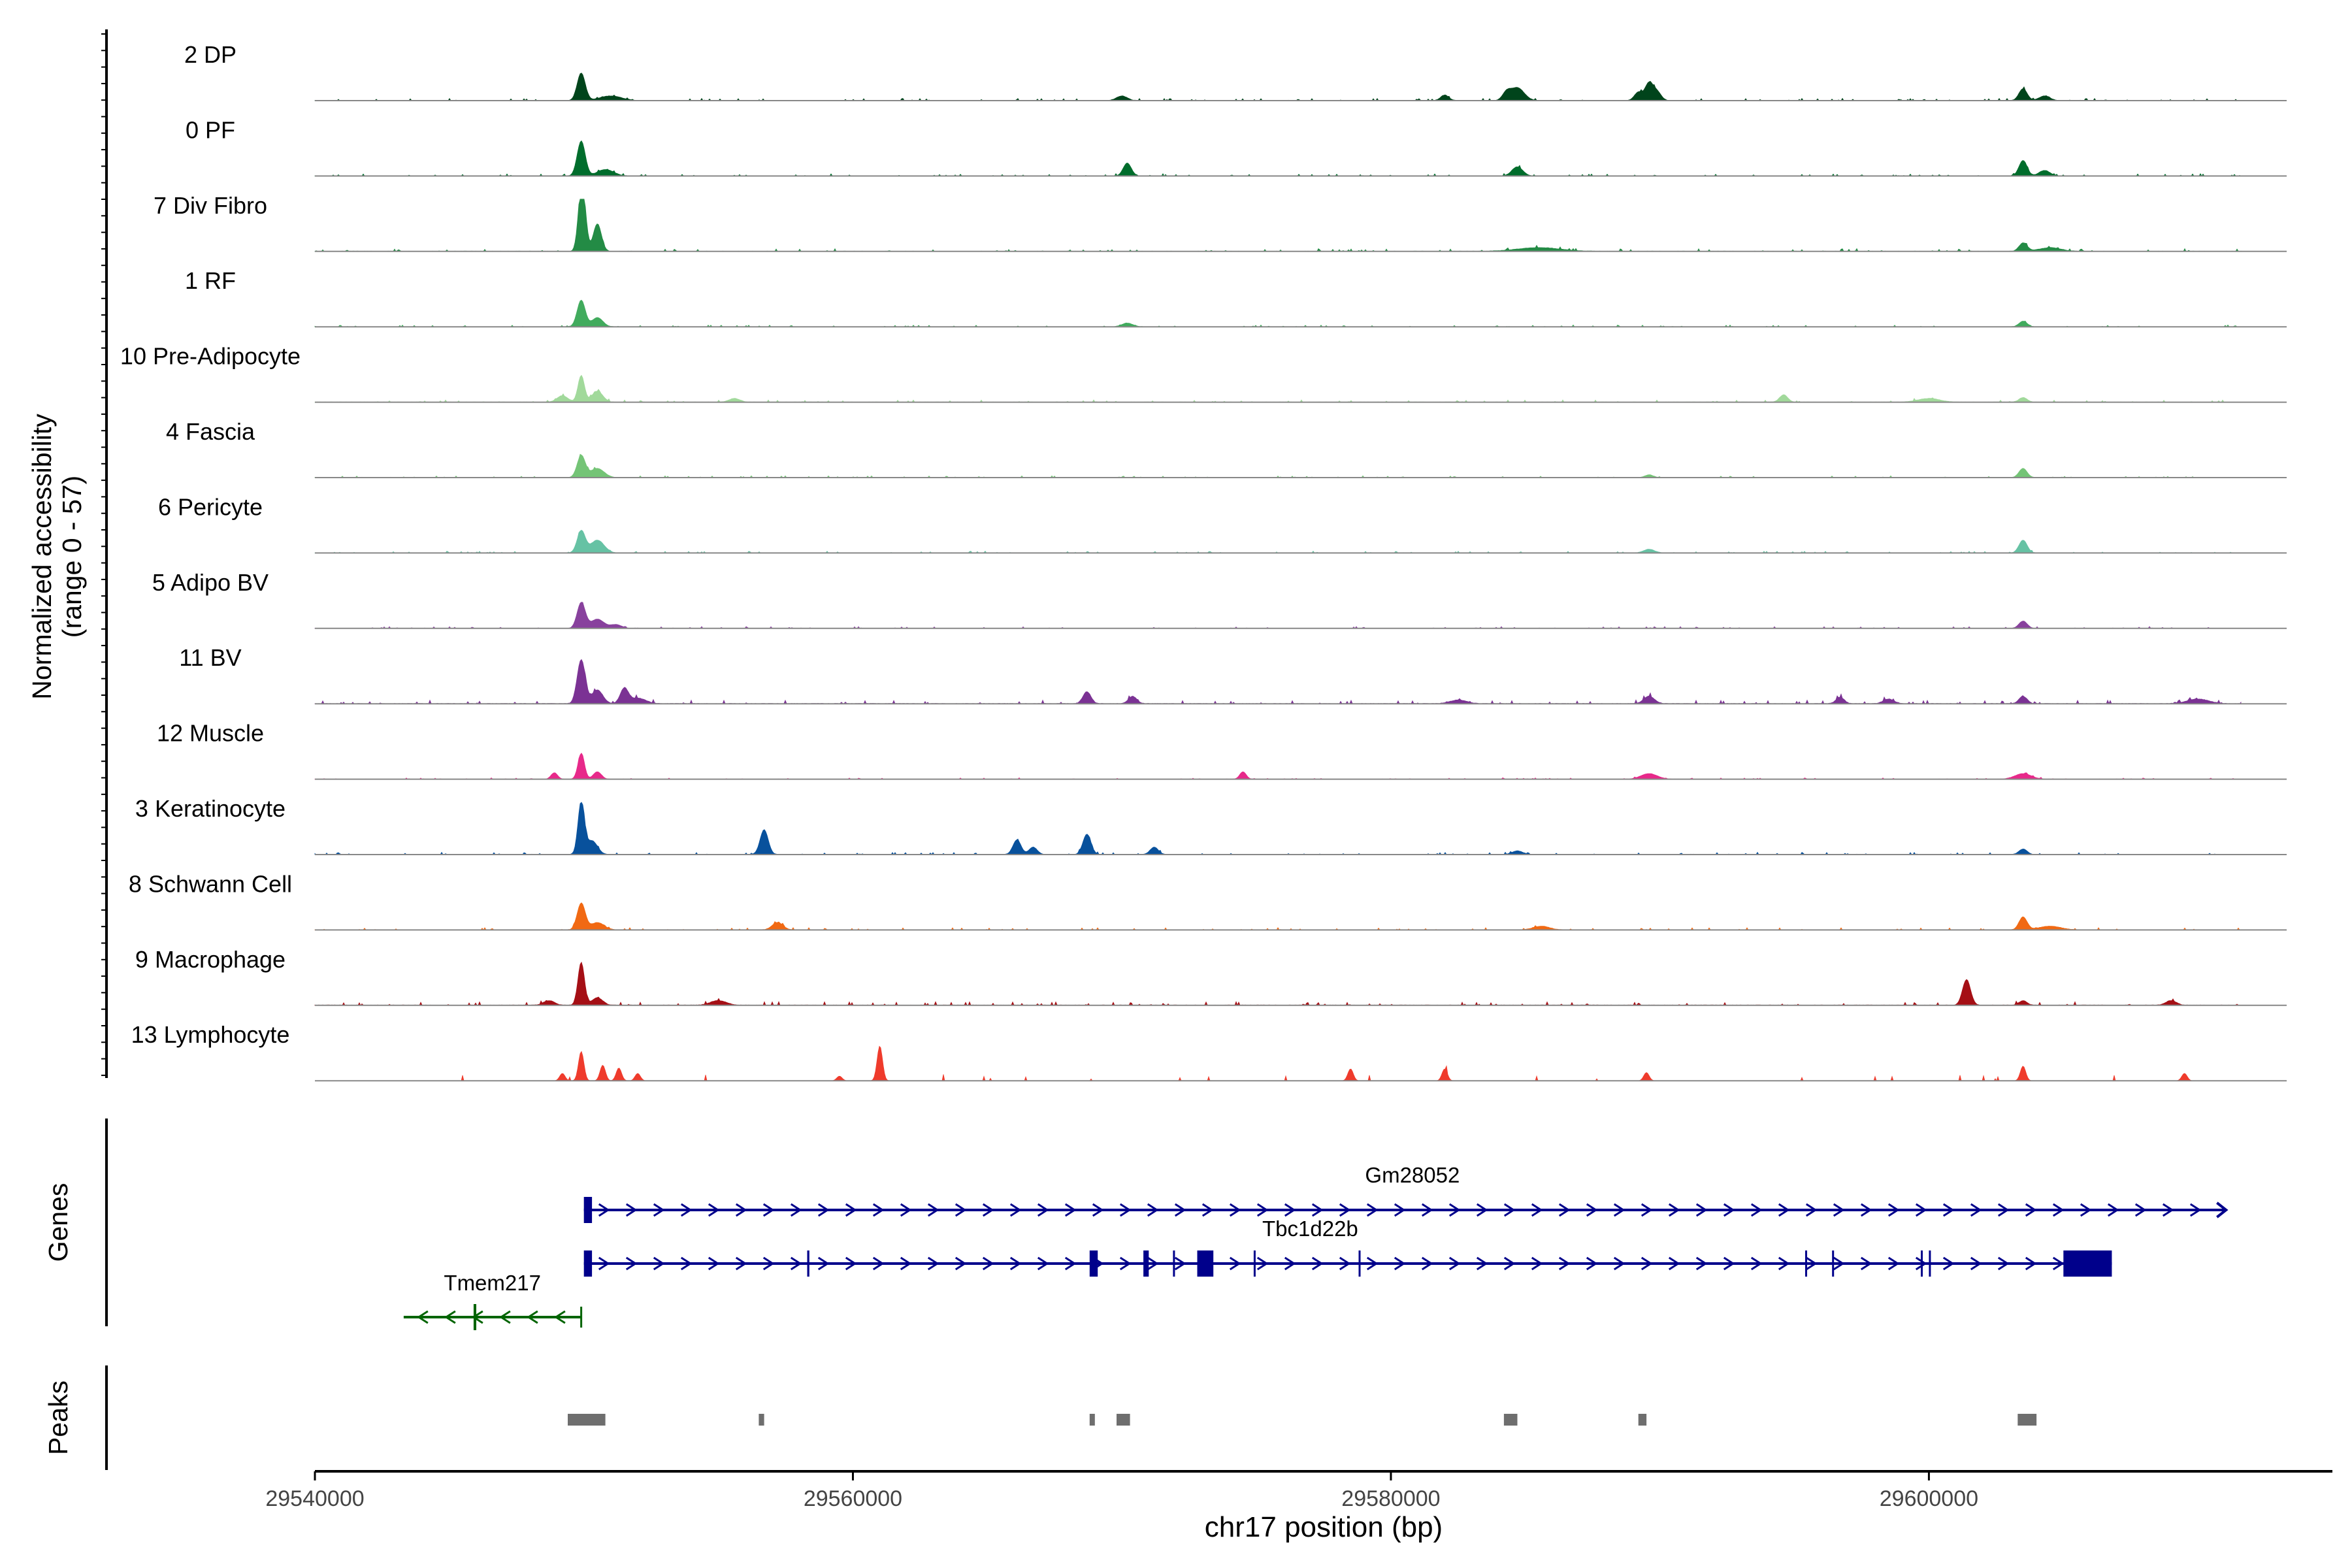 Image resolution: width=2352 pixels, height=1568 pixels. What do you see at coordinates (210, 883) in the screenshot?
I see `track-label: 8 Schwann Cell` at bounding box center [210, 883].